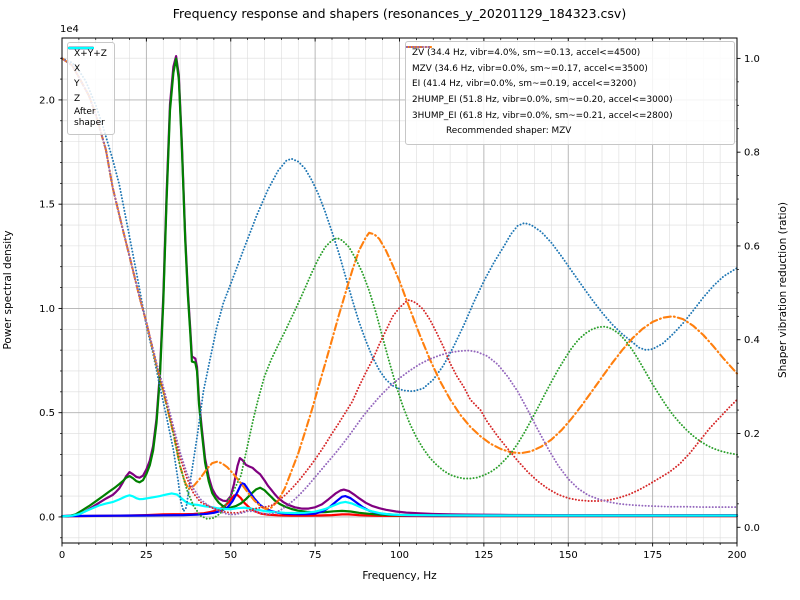 The width and height of the screenshot is (800, 600). What do you see at coordinates (652, 555) in the screenshot?
I see `x-tick-label: 175` at bounding box center [652, 555].